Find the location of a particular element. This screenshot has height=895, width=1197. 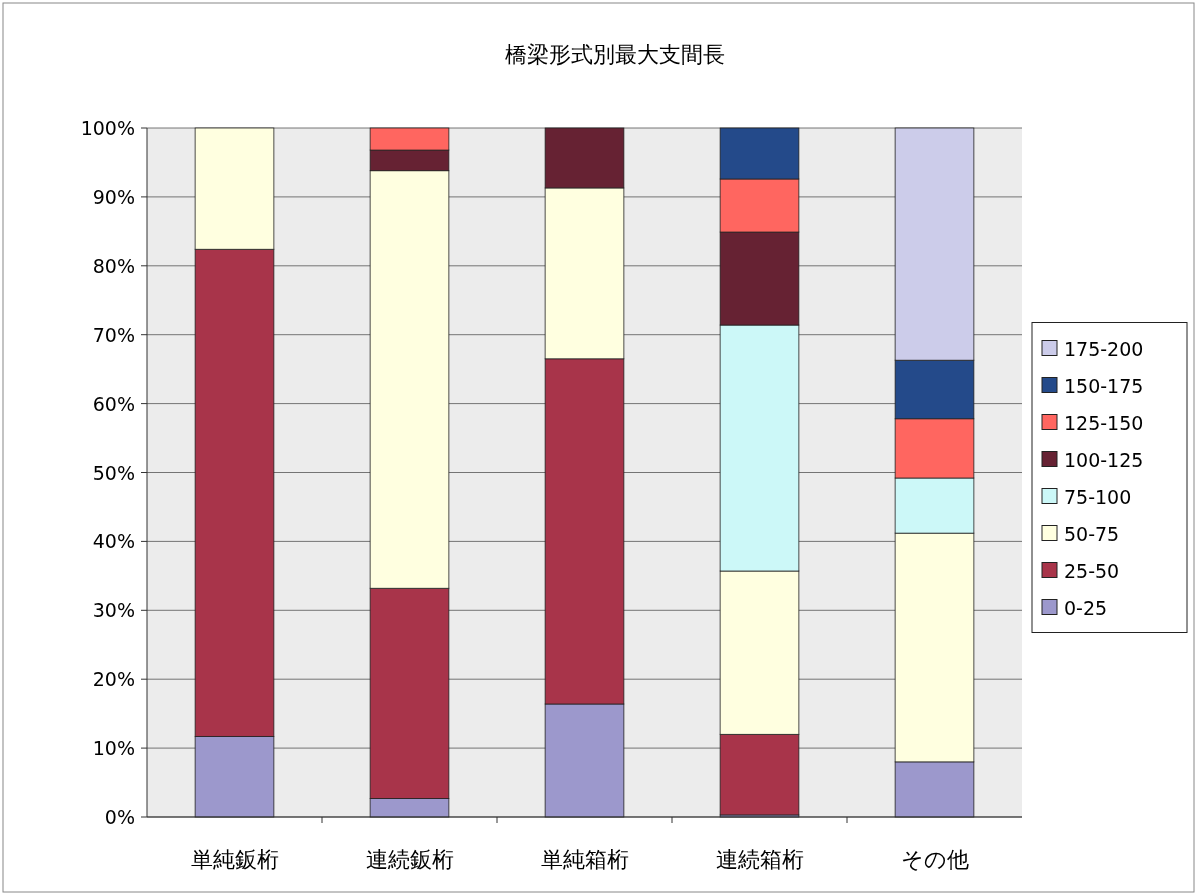

chart-title: 橋梁形式別最大支間長 is located at coordinates (614, 54).